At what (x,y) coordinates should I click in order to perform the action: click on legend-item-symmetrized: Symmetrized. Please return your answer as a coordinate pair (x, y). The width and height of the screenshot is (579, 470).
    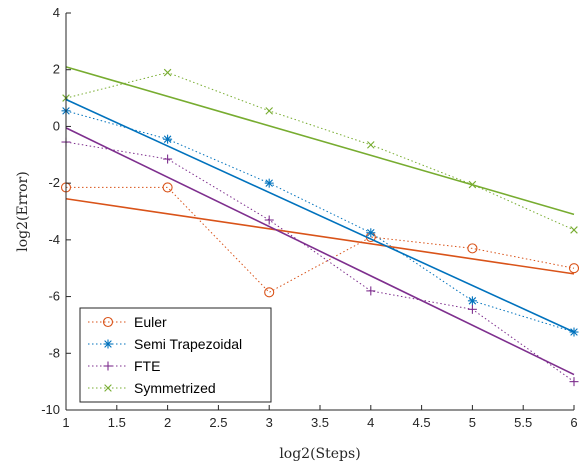
    Looking at the image, I should click on (152, 388).